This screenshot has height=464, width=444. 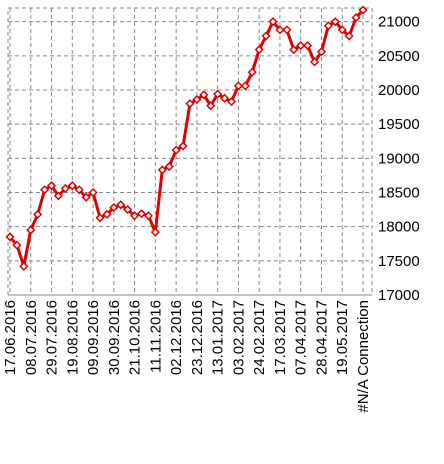 I want to click on x-tick-label: #N/A Connection, so click(x=363, y=356).